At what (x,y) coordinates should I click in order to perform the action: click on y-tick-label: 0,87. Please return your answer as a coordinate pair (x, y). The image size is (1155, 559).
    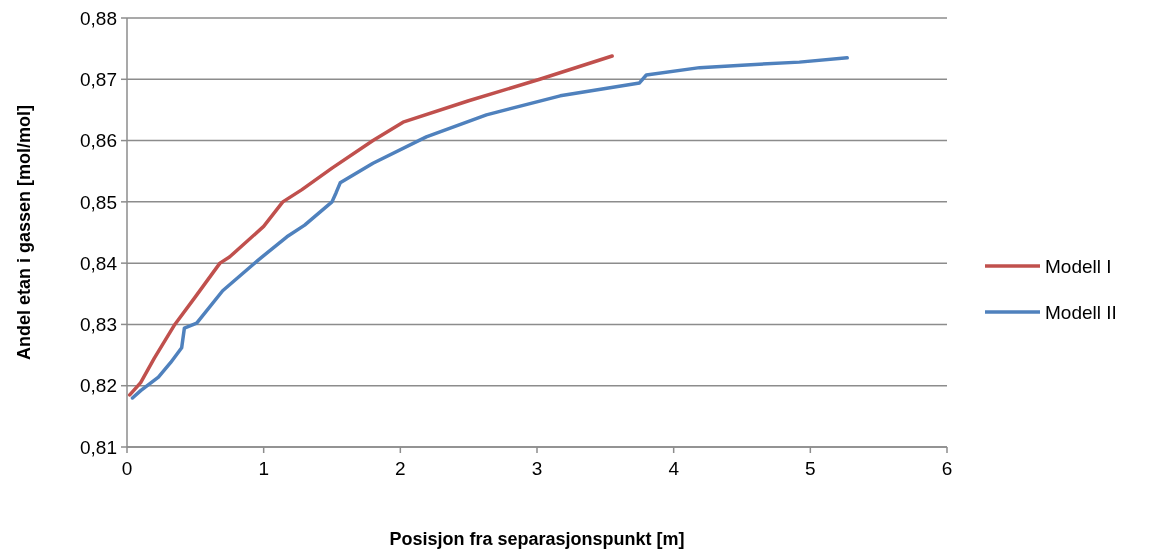
    Looking at the image, I should click on (98, 79).